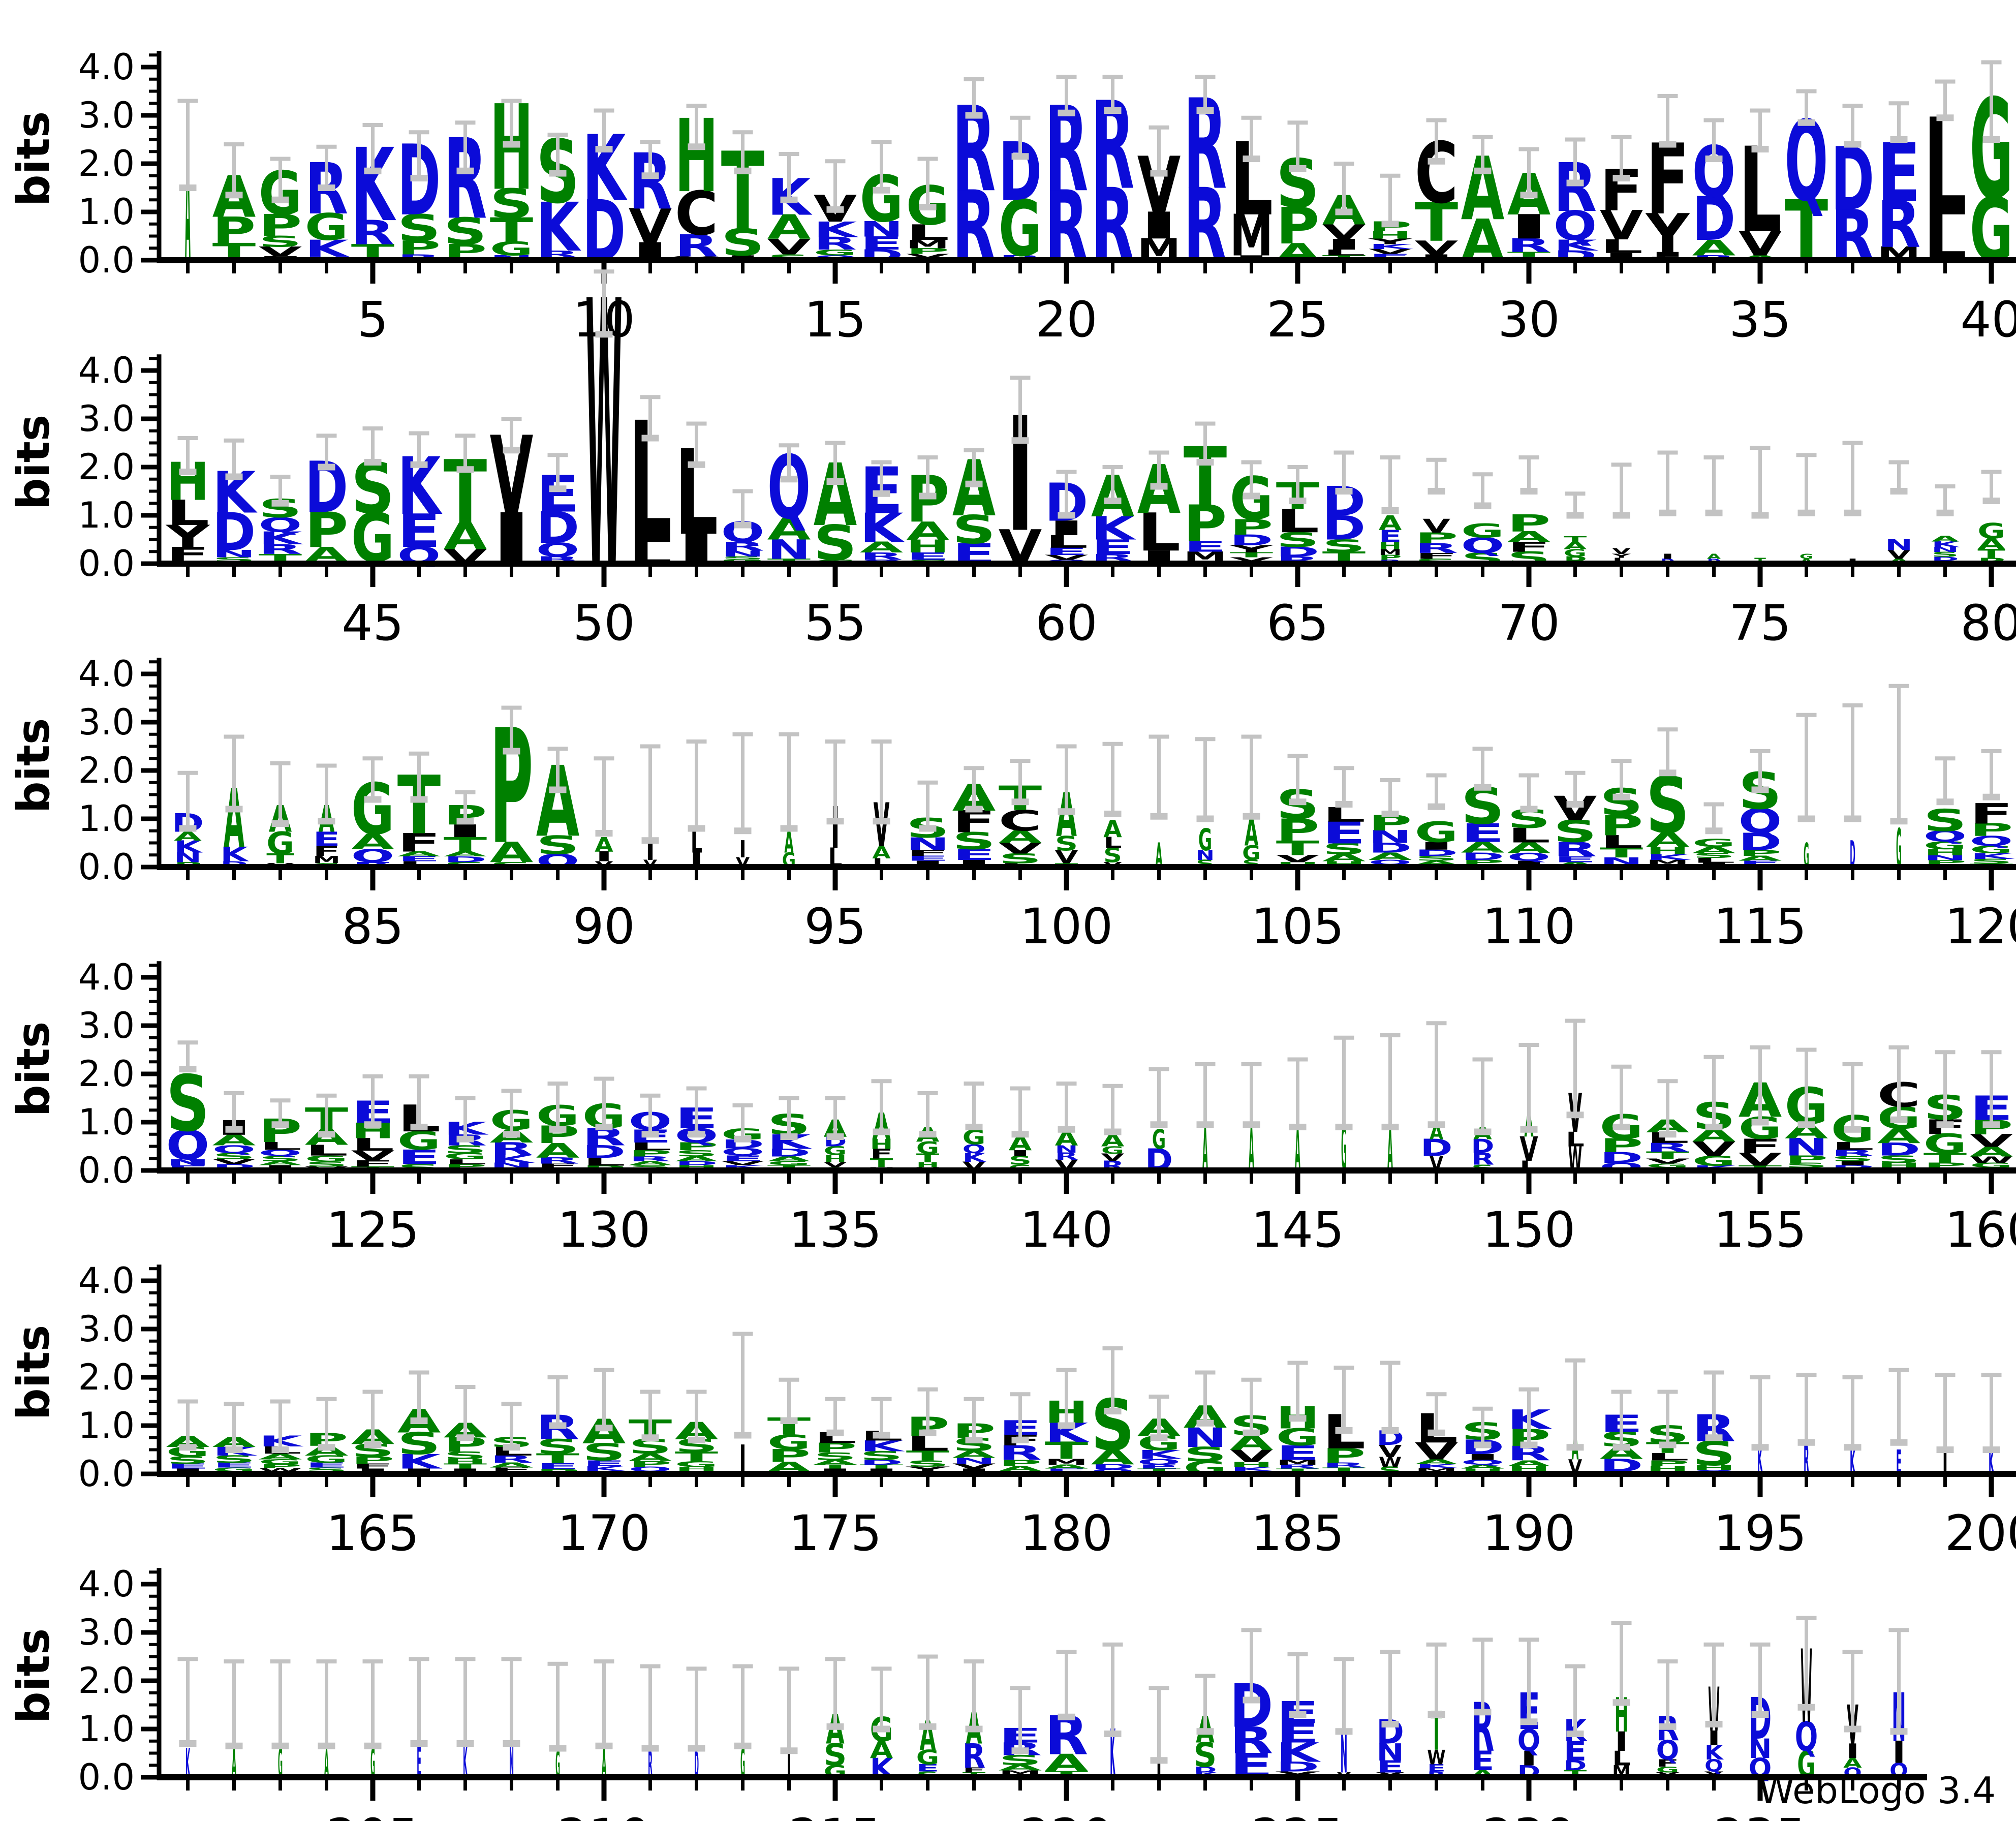 This screenshot has height=1821, width=2016. I want to click on stack-pos-211: R, so click(650, 1725).